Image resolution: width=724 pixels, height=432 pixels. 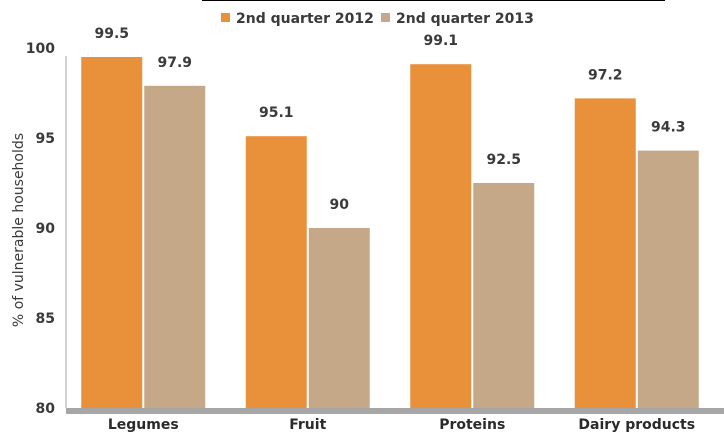 What do you see at coordinates (385, 17) in the screenshot?
I see `legend-swatch-2013` at bounding box center [385, 17].